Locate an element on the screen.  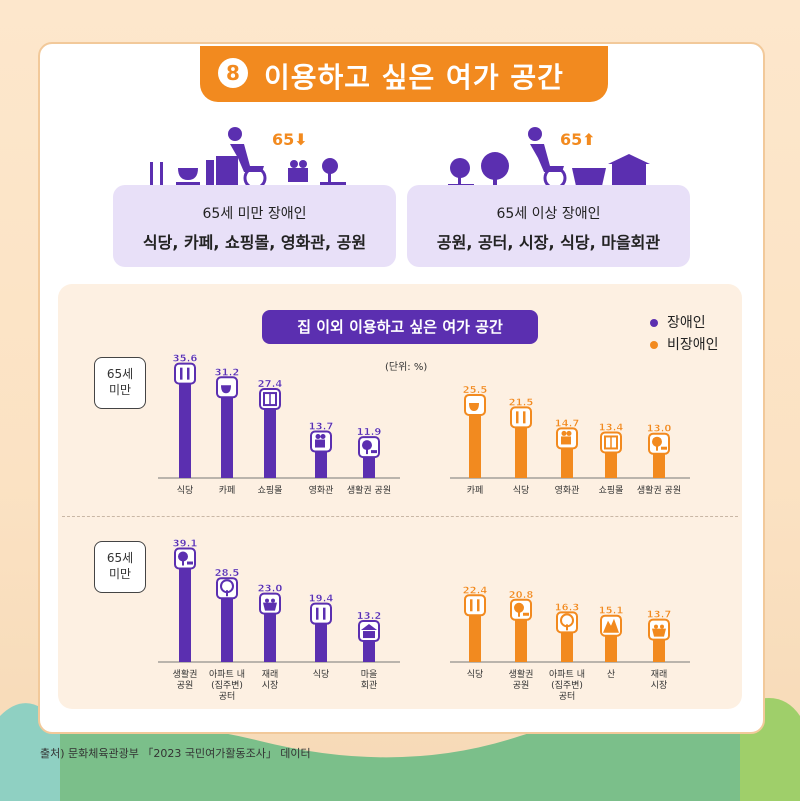
data-label: 14.7 is located at coordinates (567, 423).